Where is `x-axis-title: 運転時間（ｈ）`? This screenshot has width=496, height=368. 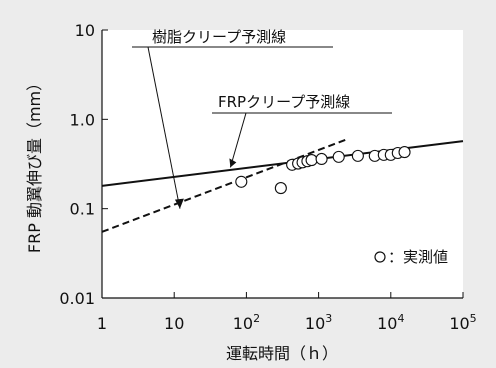 x-axis-title: 運転時間（ｈ） is located at coordinates (282, 353).